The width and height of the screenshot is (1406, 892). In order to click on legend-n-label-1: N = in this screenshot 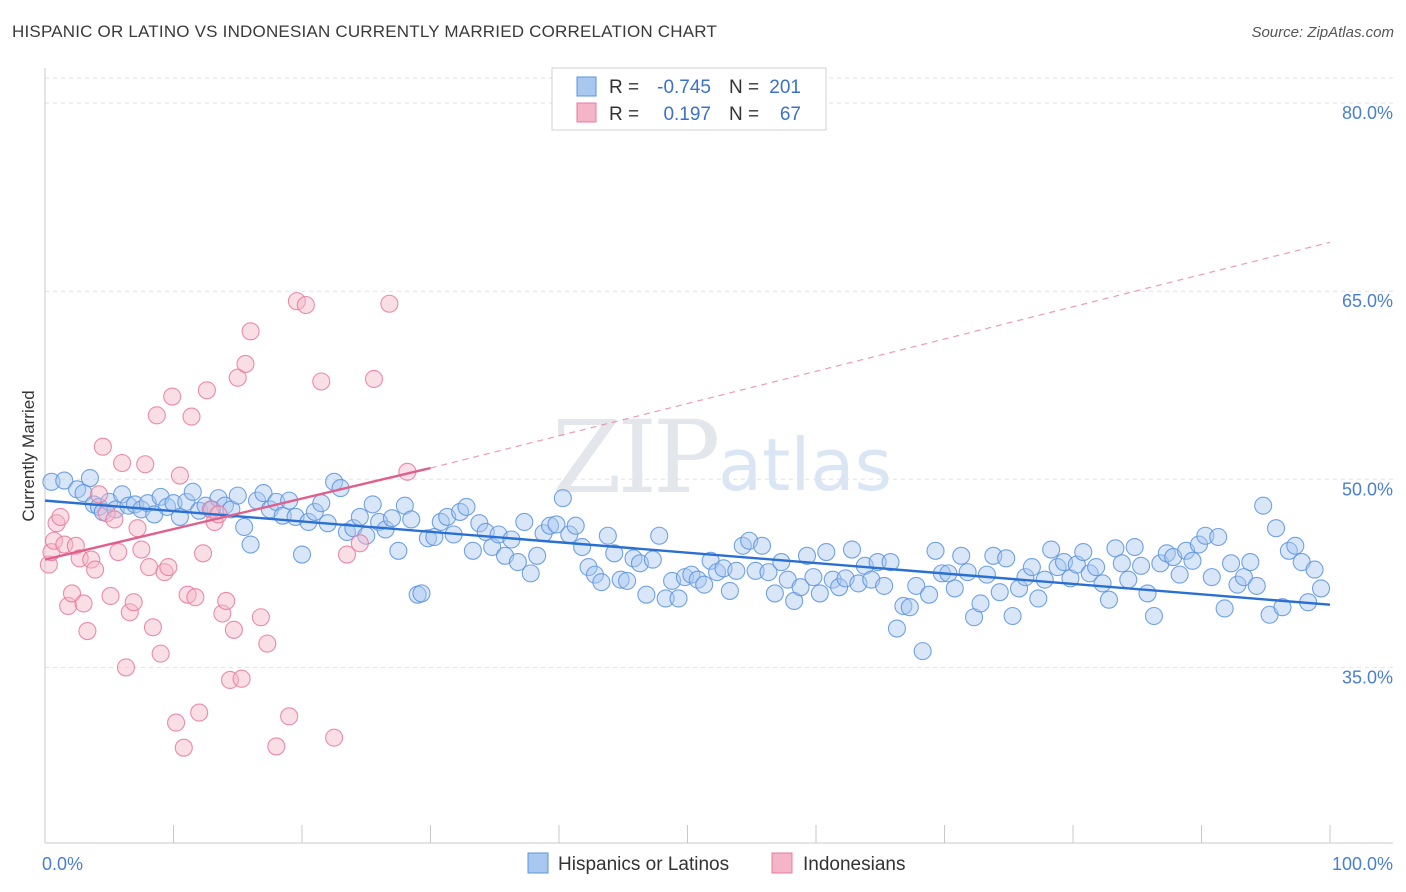, I will do `click(744, 87)`.